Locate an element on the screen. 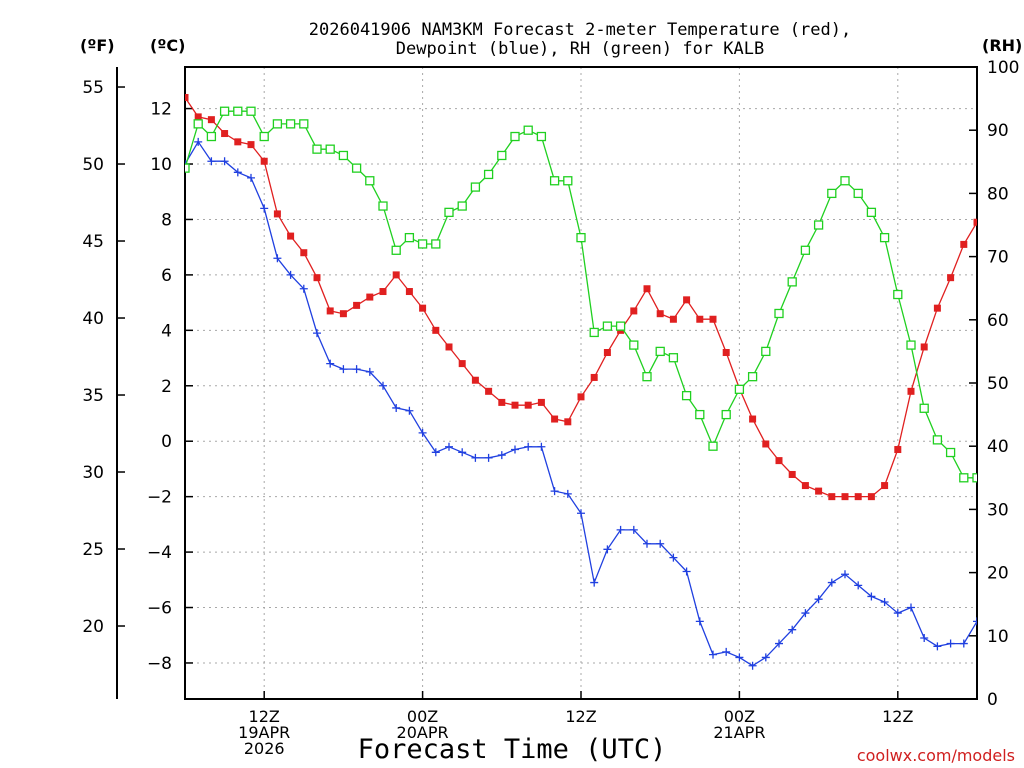  celsius-tick-label: 0 is located at coordinates (166, 442).